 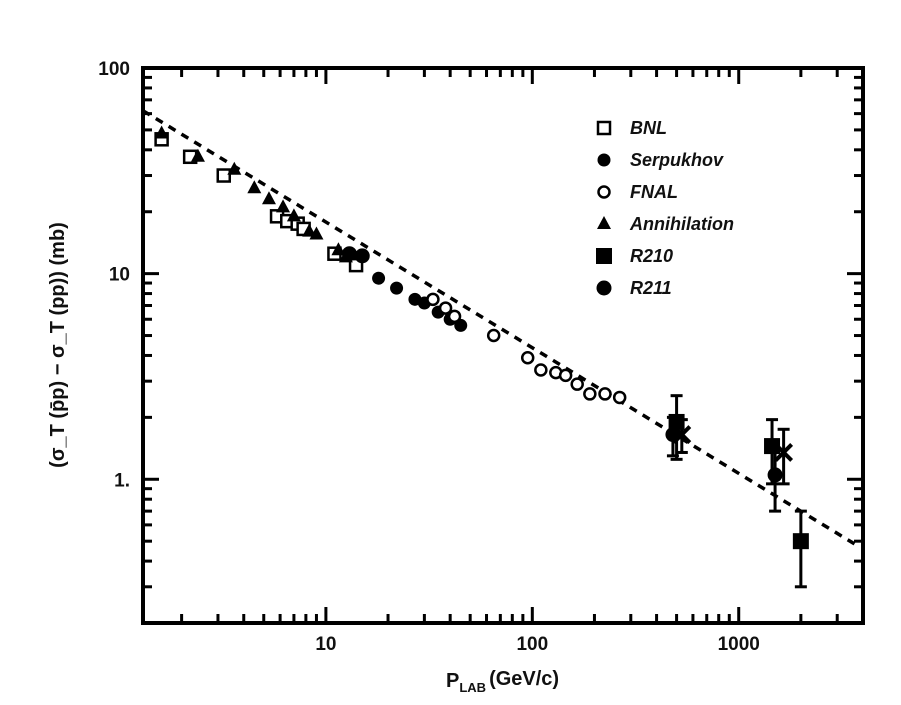 What do you see at coordinates (604, 160) in the screenshot?
I see `legend-marker-serpukhov` at bounding box center [604, 160].